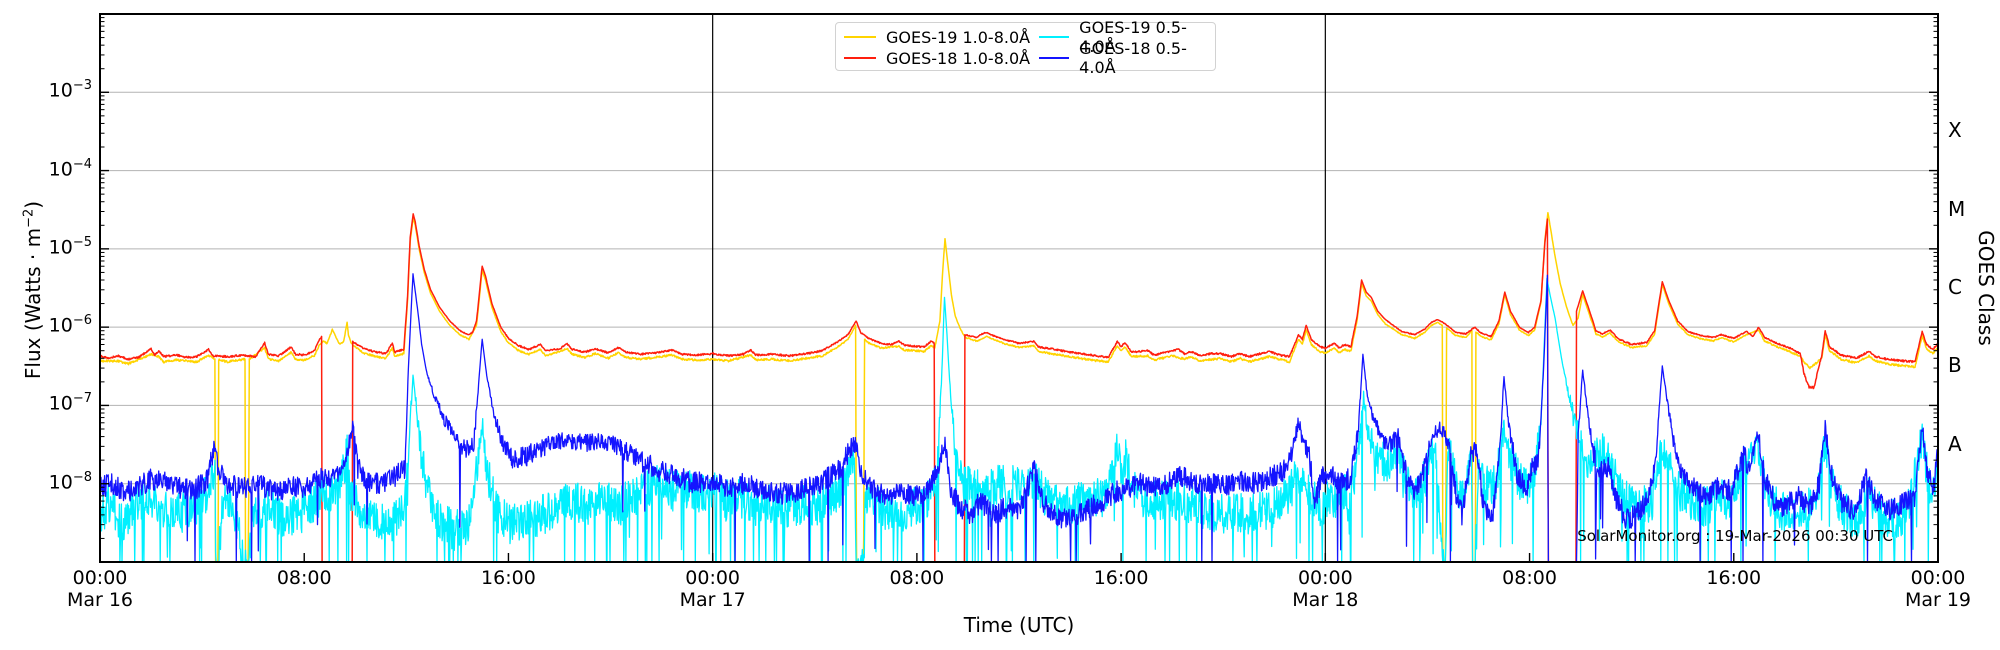 The image size is (2000, 650). I want to click on goes-class-label-m: M, so click(1957, 208).